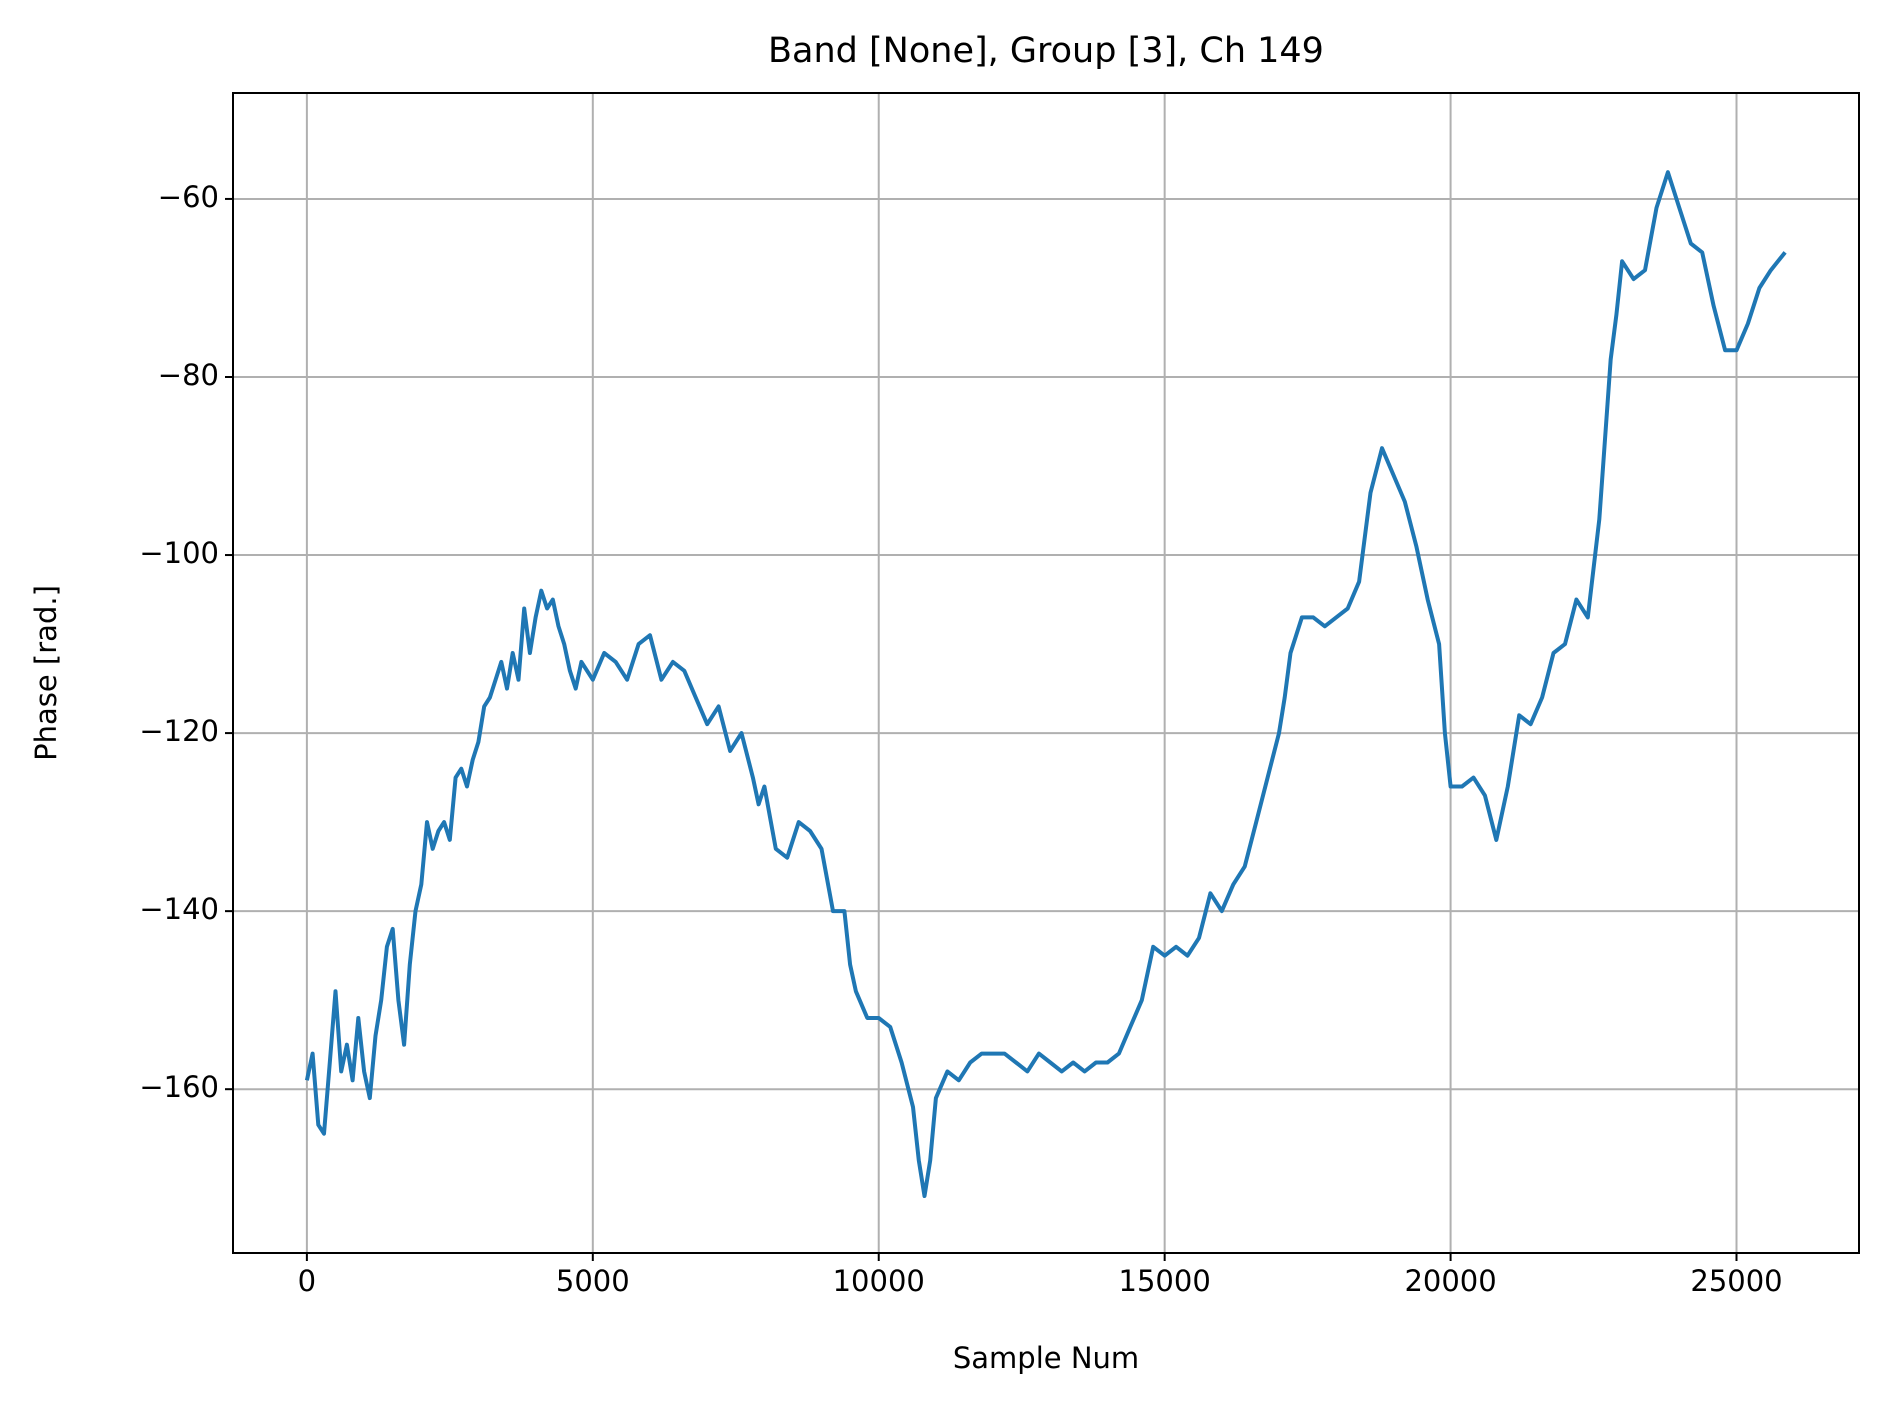 The image size is (1883, 1406). Describe the element at coordinates (46, 673) in the screenshot. I see `y-axis-label: Phase [rad.]` at that location.